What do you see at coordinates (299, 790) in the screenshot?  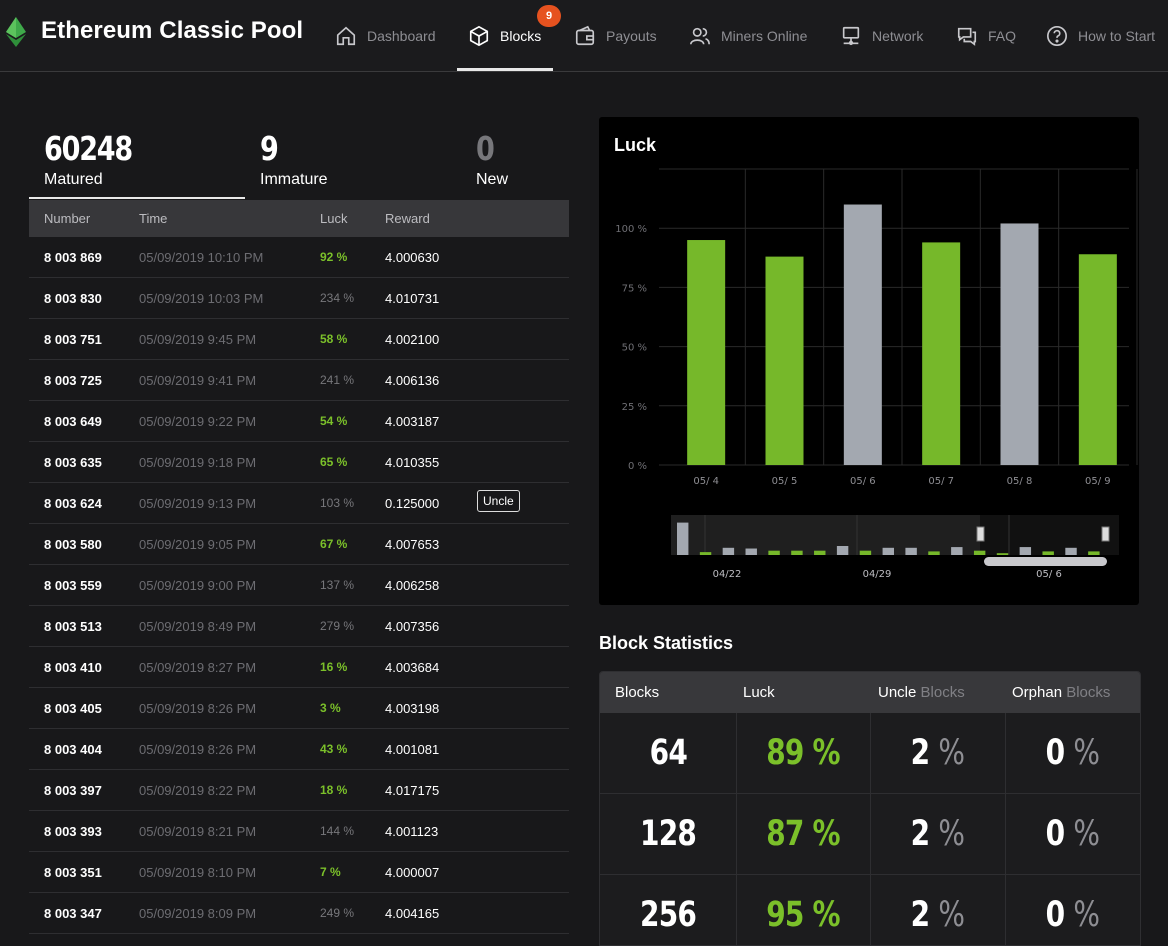 I see `table-row: 8 003 397 05/09/2019 8:22 PM 18 % 4.017175` at bounding box center [299, 790].